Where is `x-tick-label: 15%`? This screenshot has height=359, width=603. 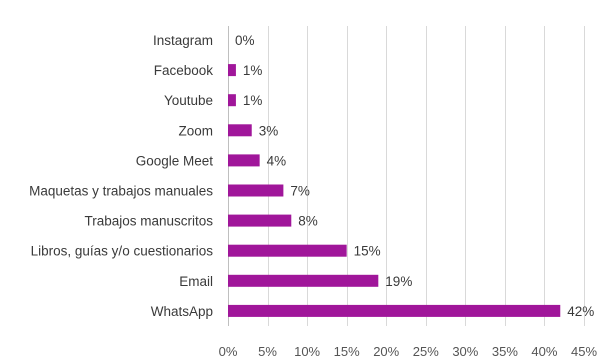
x-tick-label: 15% is located at coordinates (347, 351).